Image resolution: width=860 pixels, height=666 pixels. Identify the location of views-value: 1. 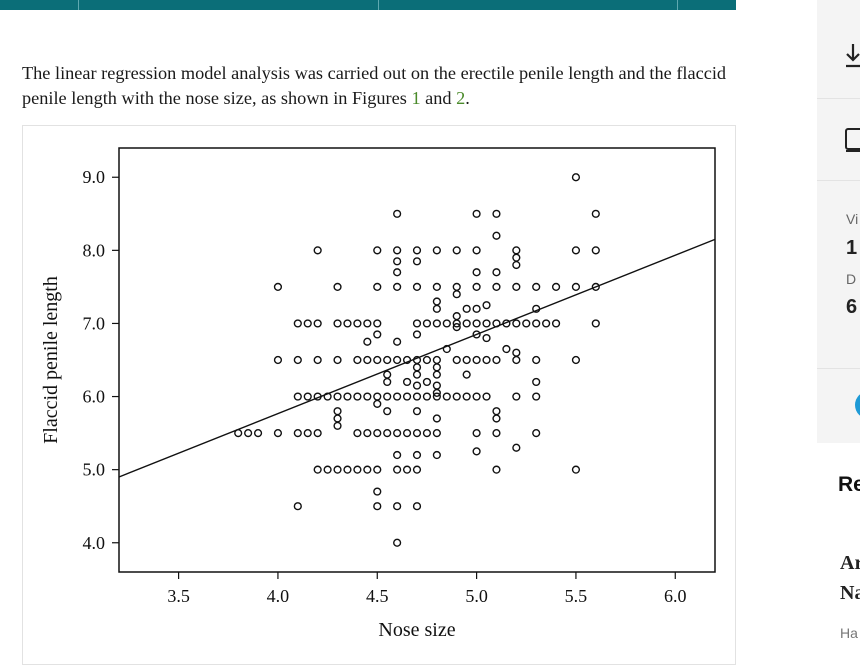
(852, 248).